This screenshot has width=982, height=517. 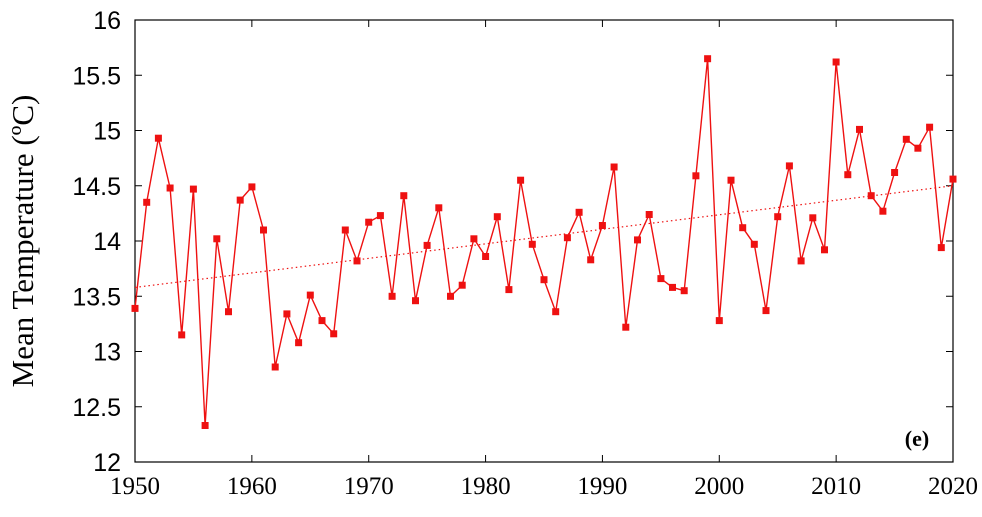 I want to click on y-tick-label: 13, so click(x=107, y=353).